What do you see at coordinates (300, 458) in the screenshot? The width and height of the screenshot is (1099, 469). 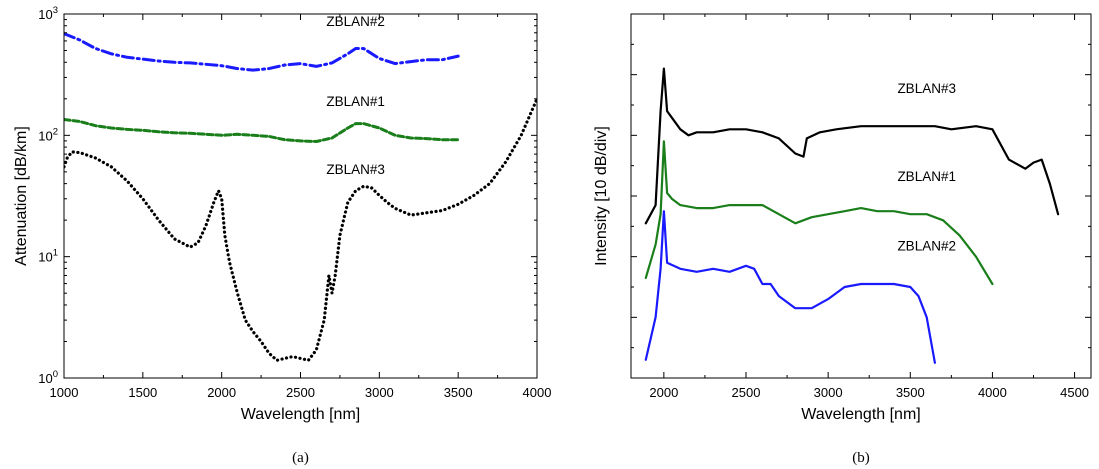 I see `panel-caption: (a)` at bounding box center [300, 458].